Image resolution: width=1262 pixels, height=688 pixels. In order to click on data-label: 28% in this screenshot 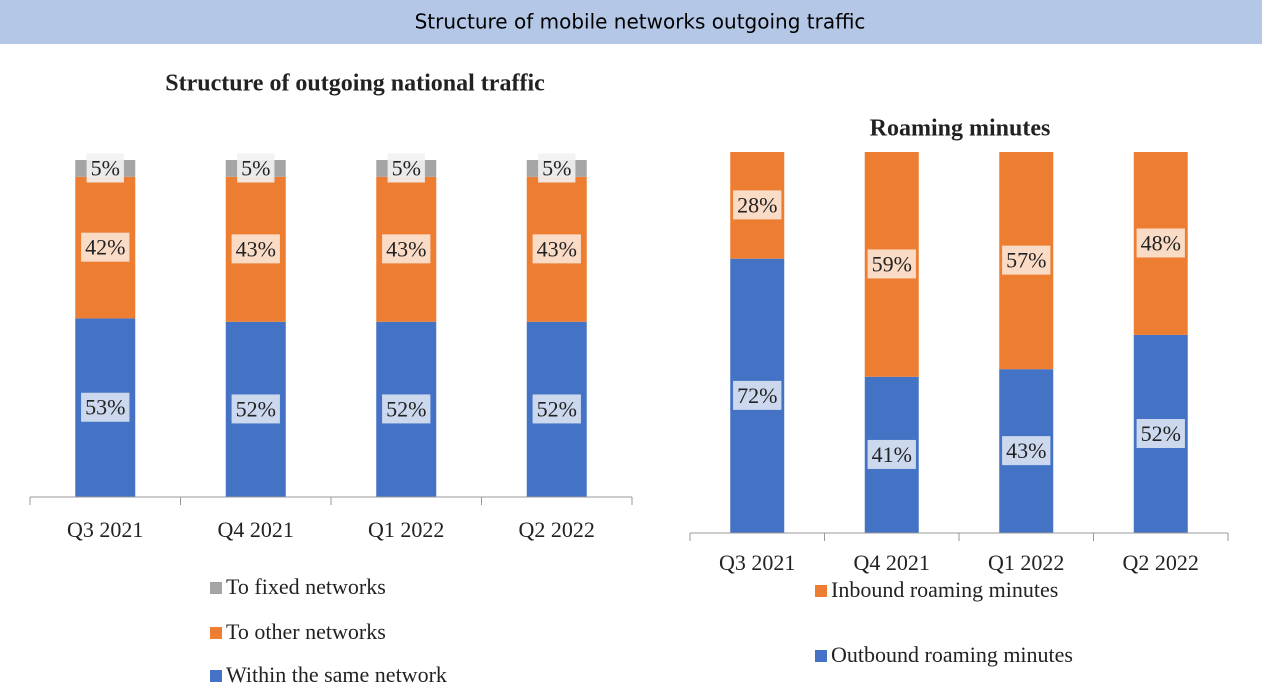, I will do `click(757, 204)`.